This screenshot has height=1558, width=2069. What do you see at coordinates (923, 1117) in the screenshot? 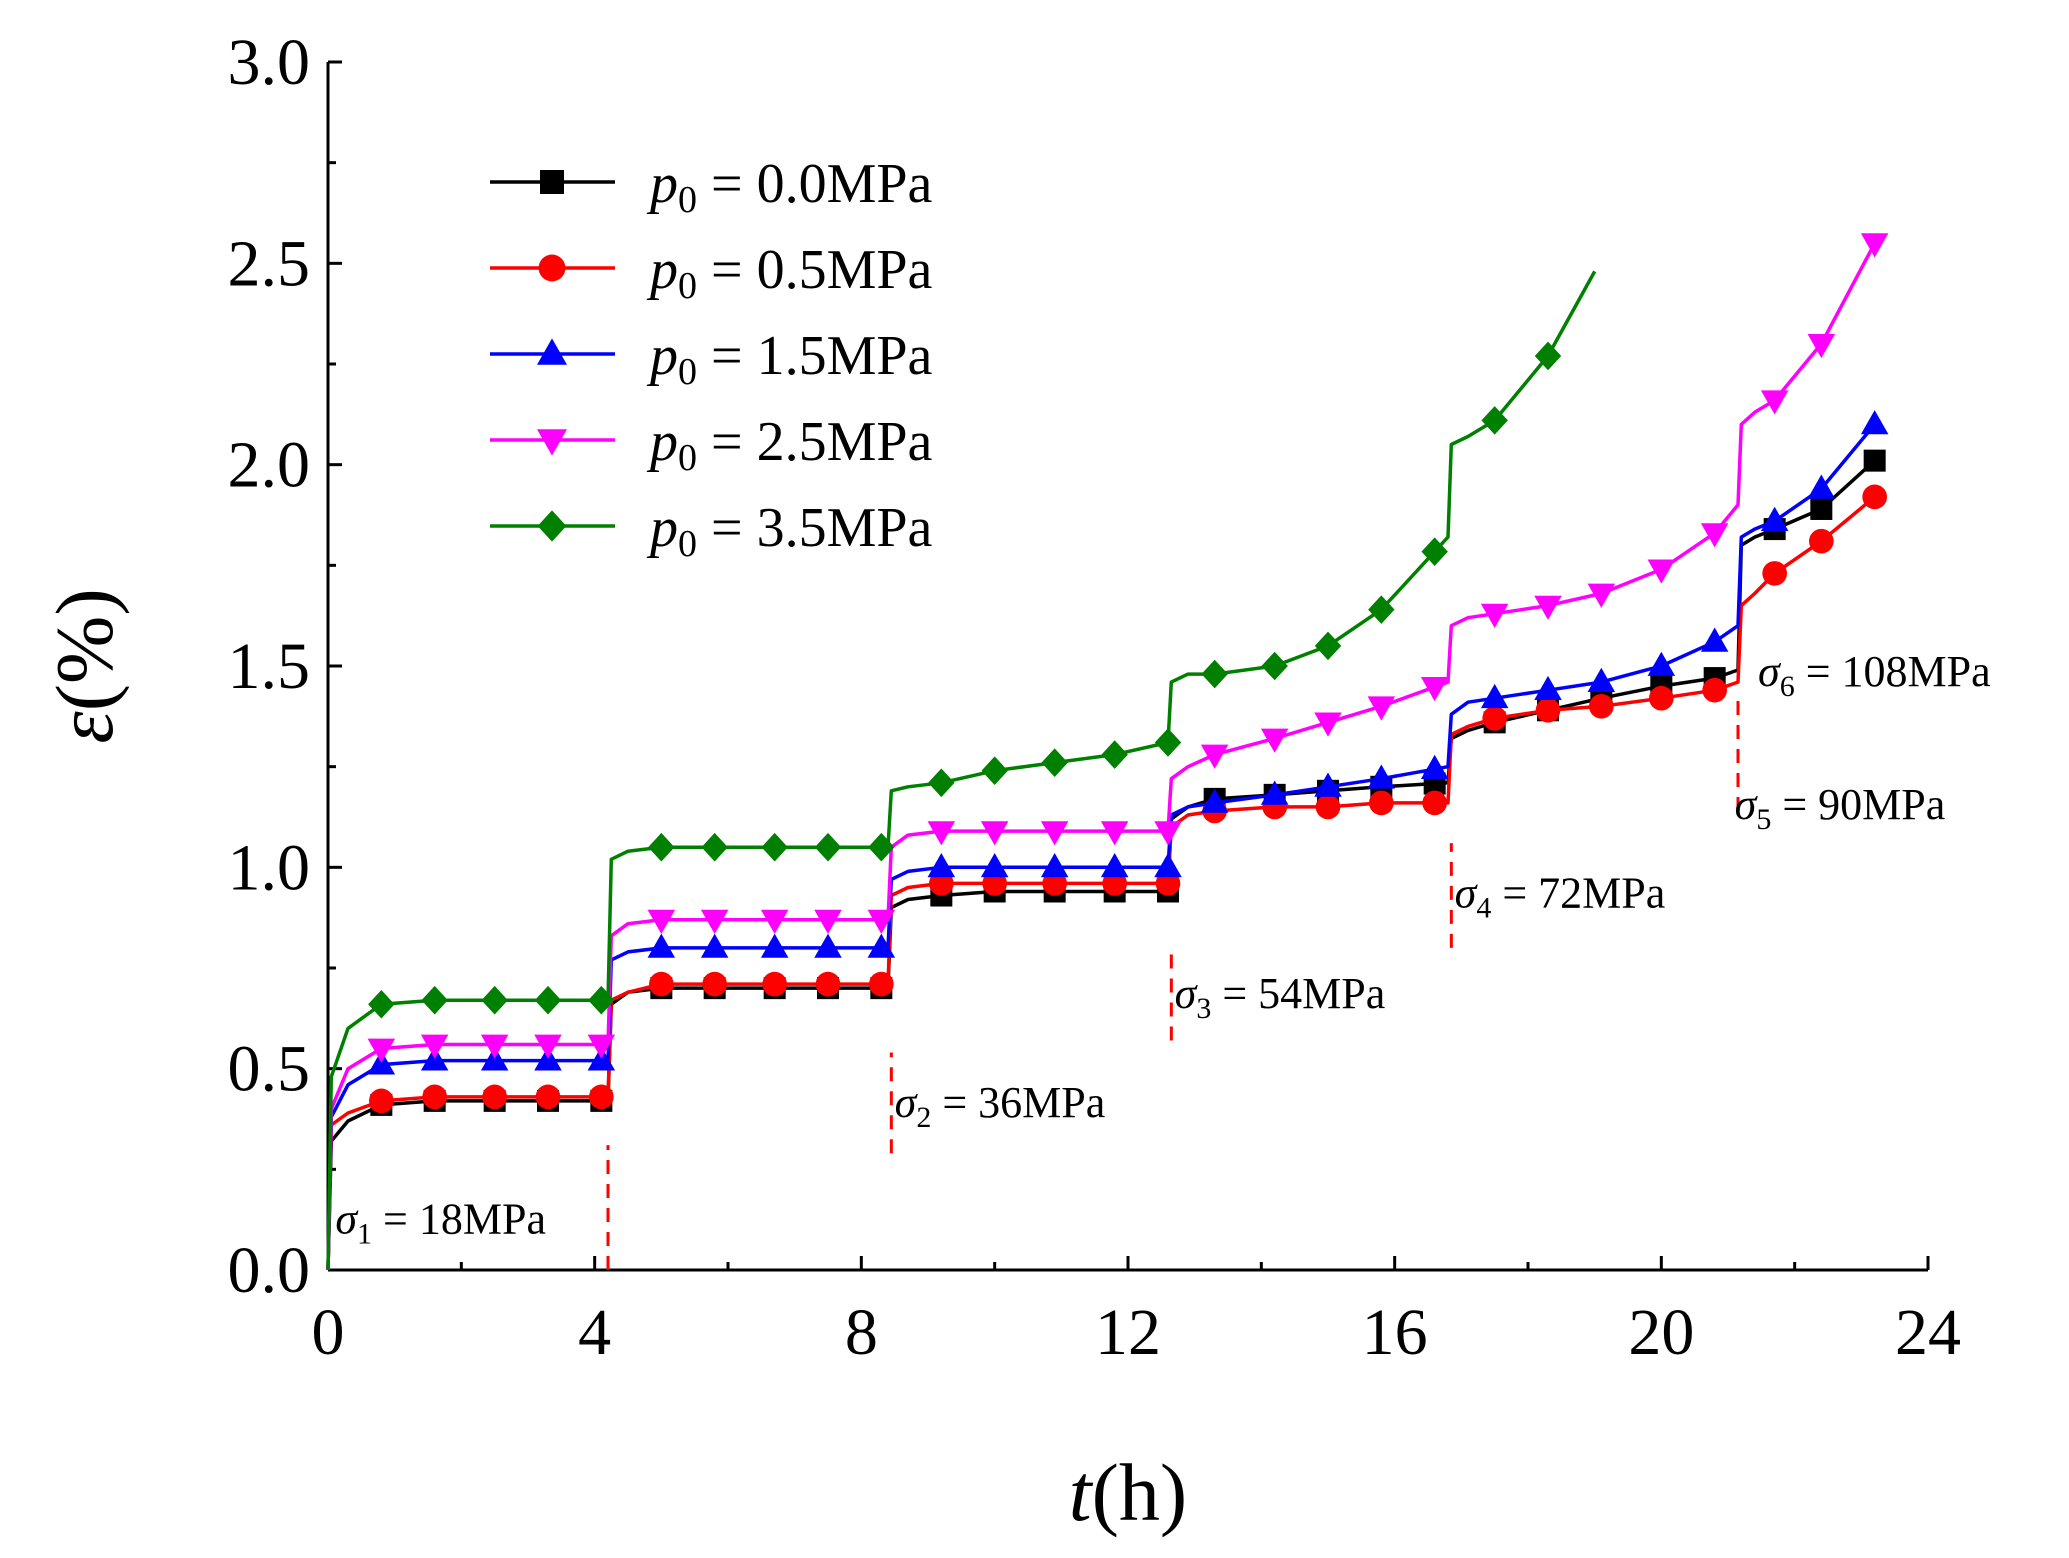
I see `annotation-subscript: 2` at bounding box center [923, 1117].